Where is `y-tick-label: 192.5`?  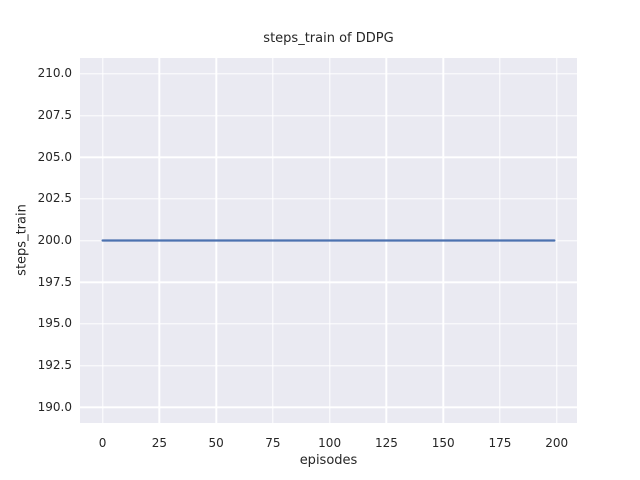
y-tick-label: 192.5 is located at coordinates (54, 365).